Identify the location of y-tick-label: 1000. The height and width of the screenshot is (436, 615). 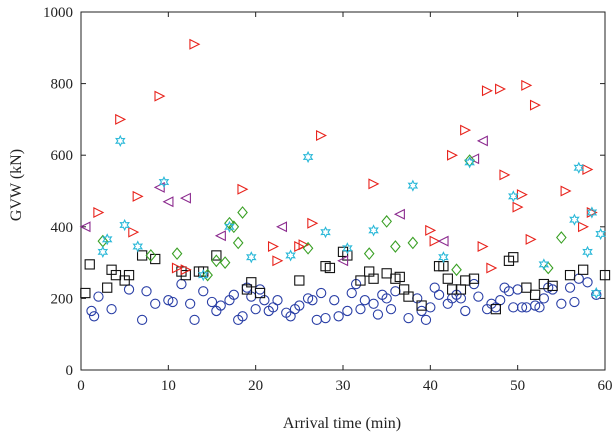
(58, 13).